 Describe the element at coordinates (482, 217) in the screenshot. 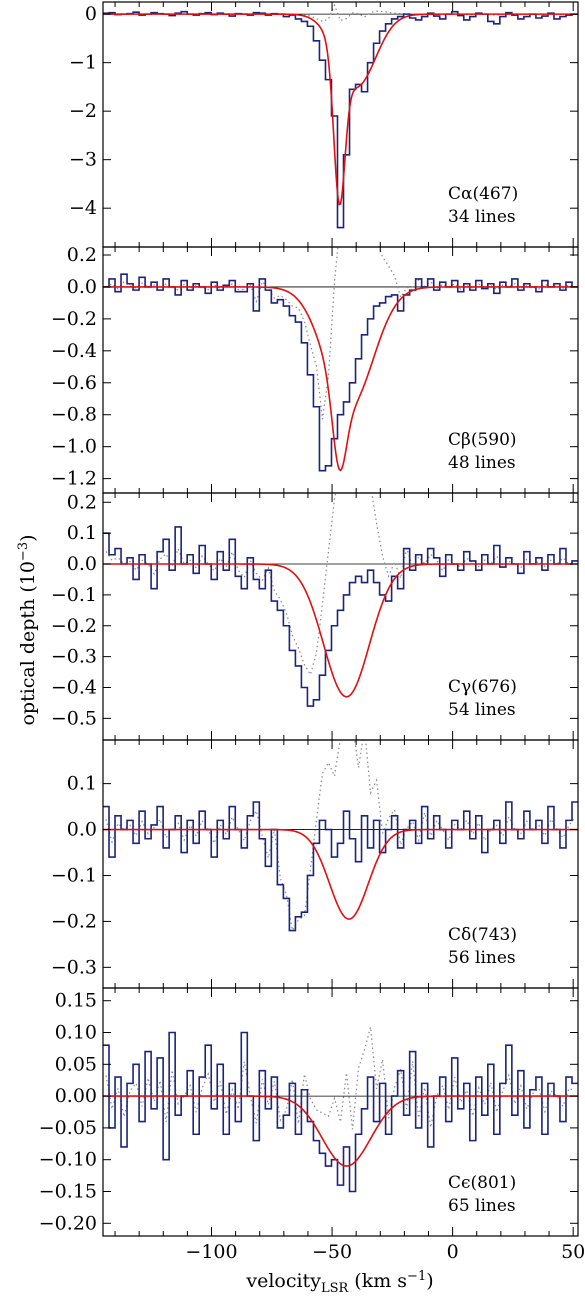

I see `panel-lines-label: 34 lines` at that location.